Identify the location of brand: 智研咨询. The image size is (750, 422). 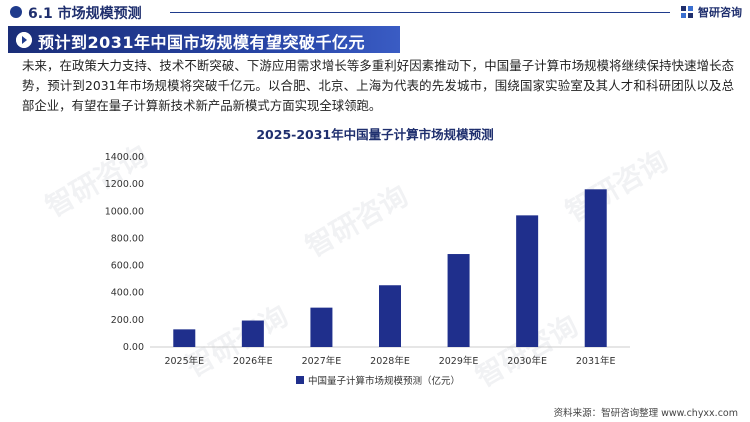
(711, 12).